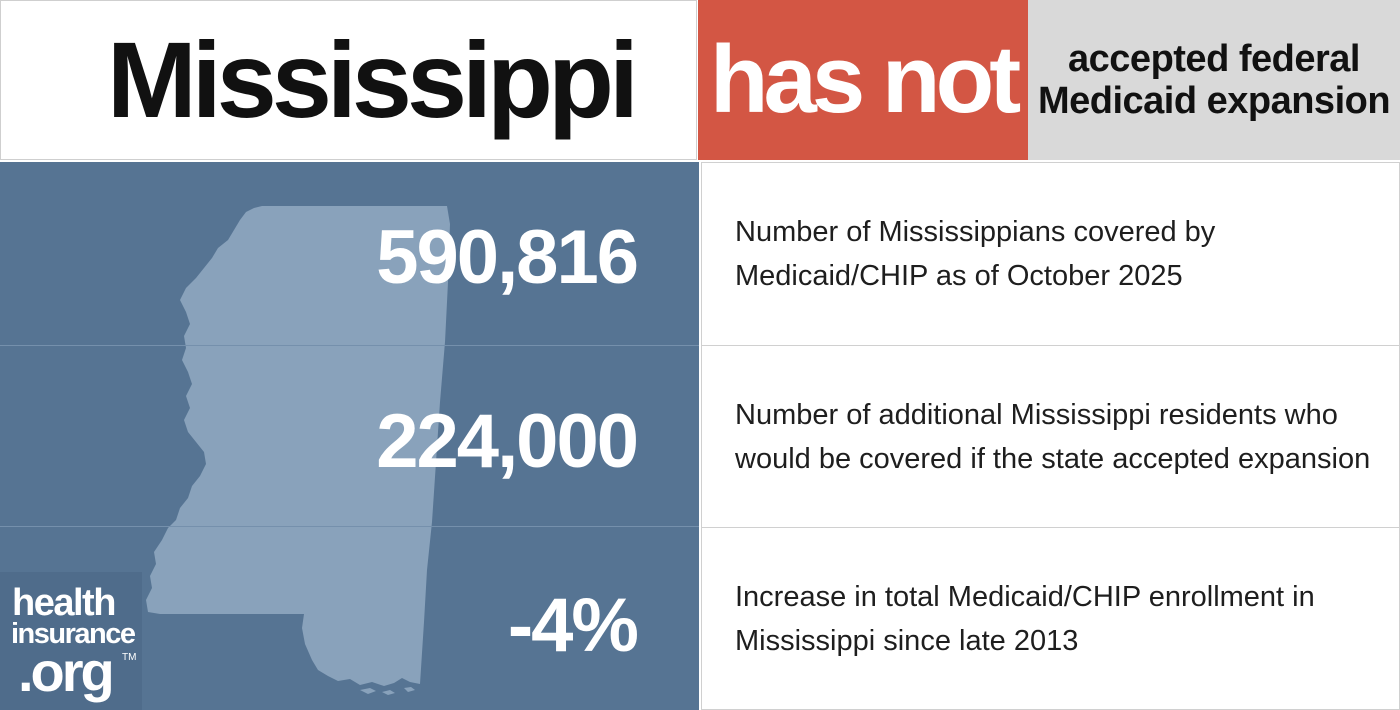  I want to click on logo-line-health: health, so click(64, 603).